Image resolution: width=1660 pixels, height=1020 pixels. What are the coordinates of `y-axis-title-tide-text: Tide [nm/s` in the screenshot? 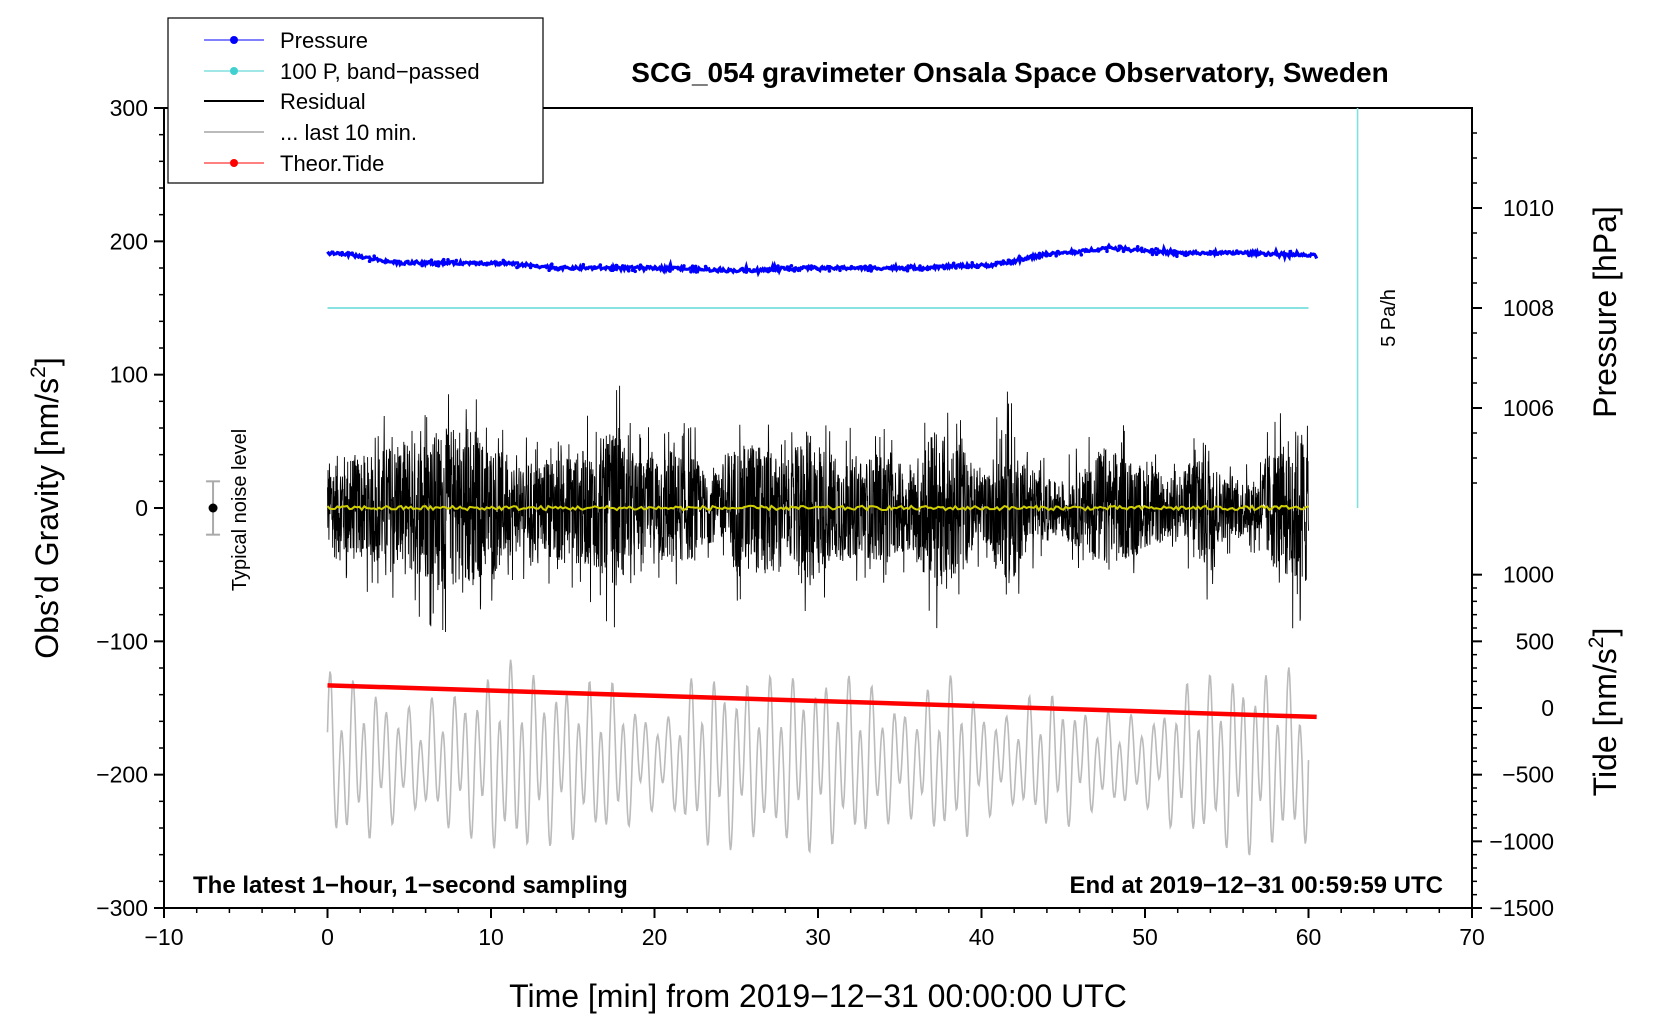 It's located at (1605, 722).